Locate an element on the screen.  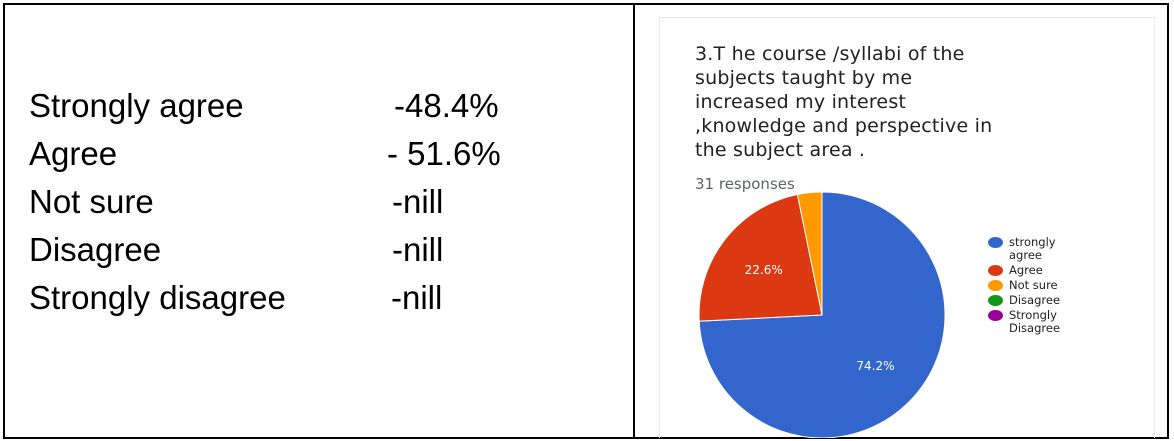
pie-data-label: 74.2% is located at coordinates (875, 366).